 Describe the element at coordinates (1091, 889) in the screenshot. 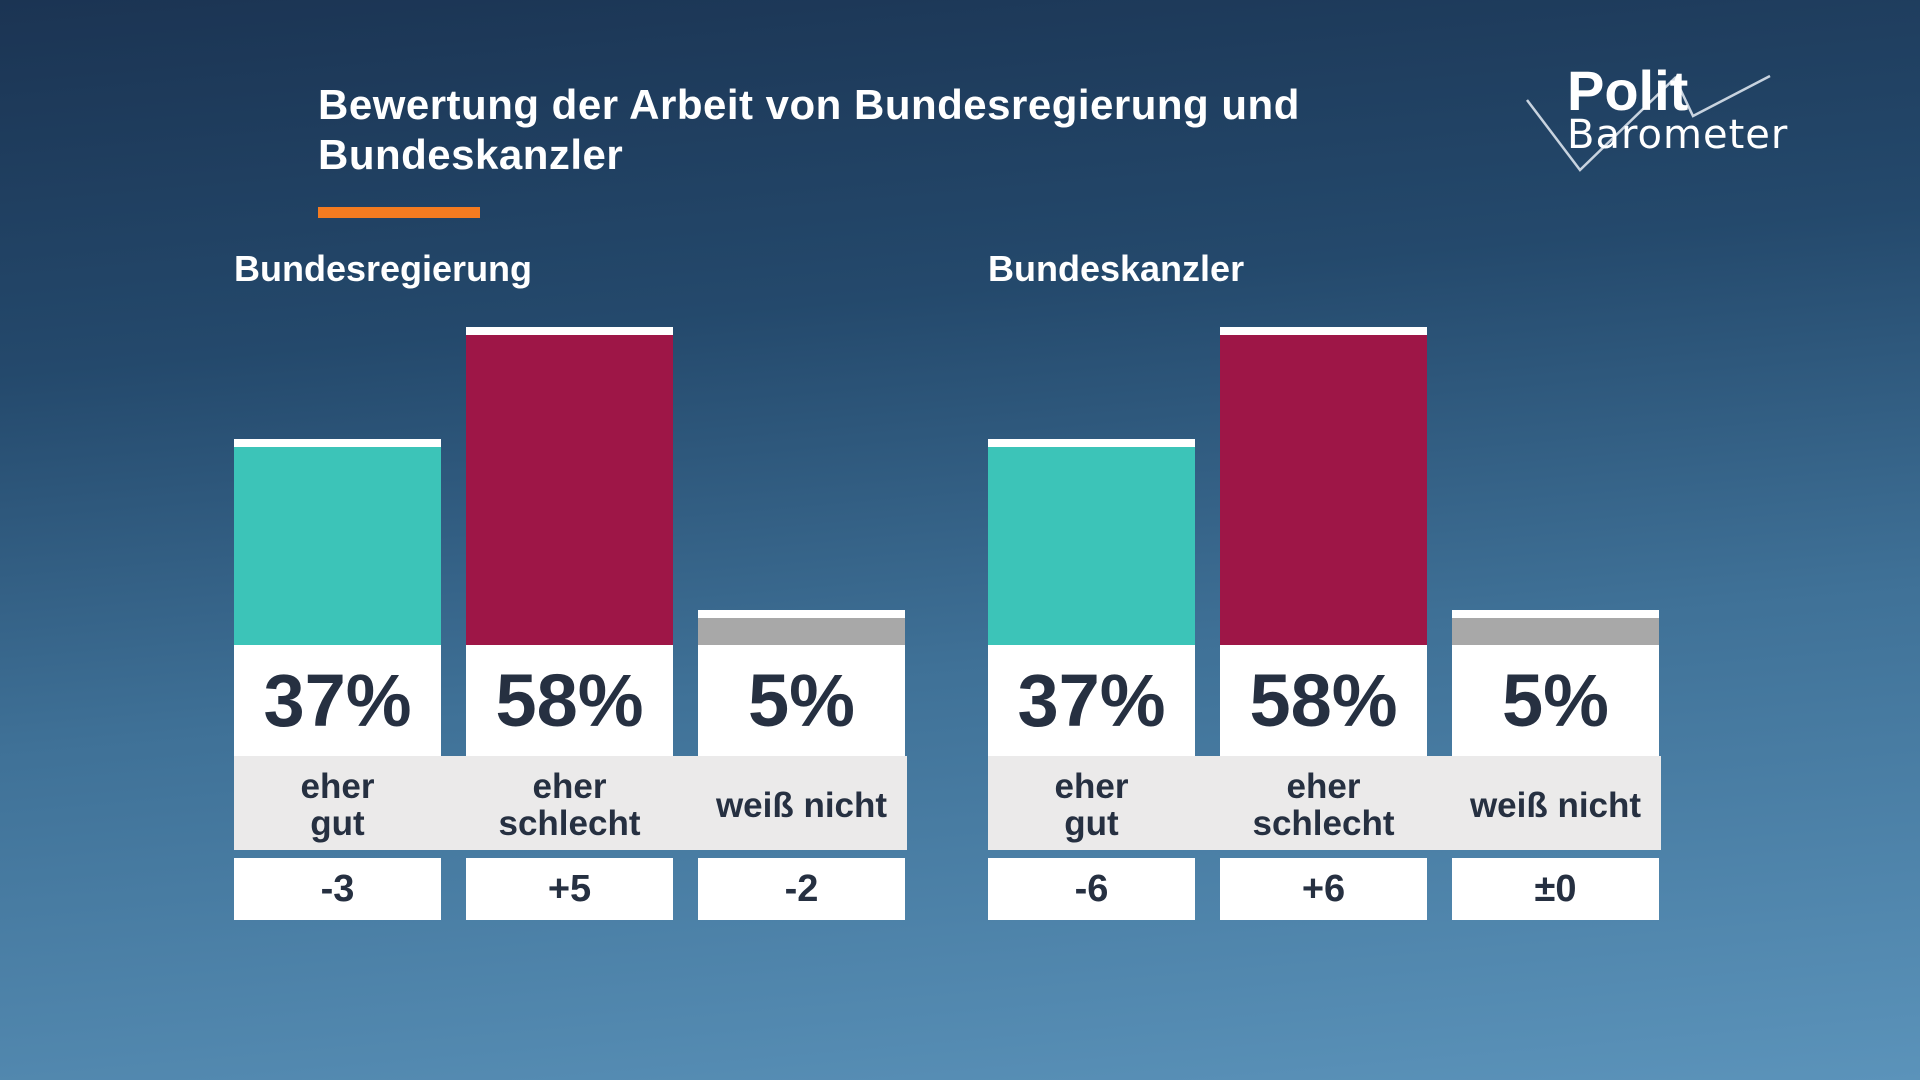

I see `change-label: -6` at that location.